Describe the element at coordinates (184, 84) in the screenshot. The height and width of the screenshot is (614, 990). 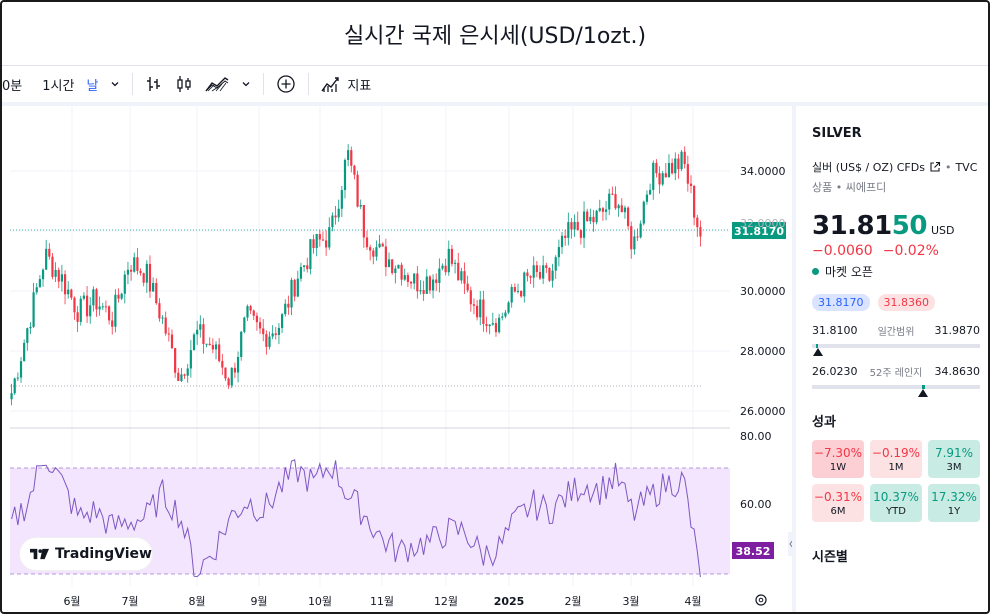
I see `candle-style-icon` at that location.